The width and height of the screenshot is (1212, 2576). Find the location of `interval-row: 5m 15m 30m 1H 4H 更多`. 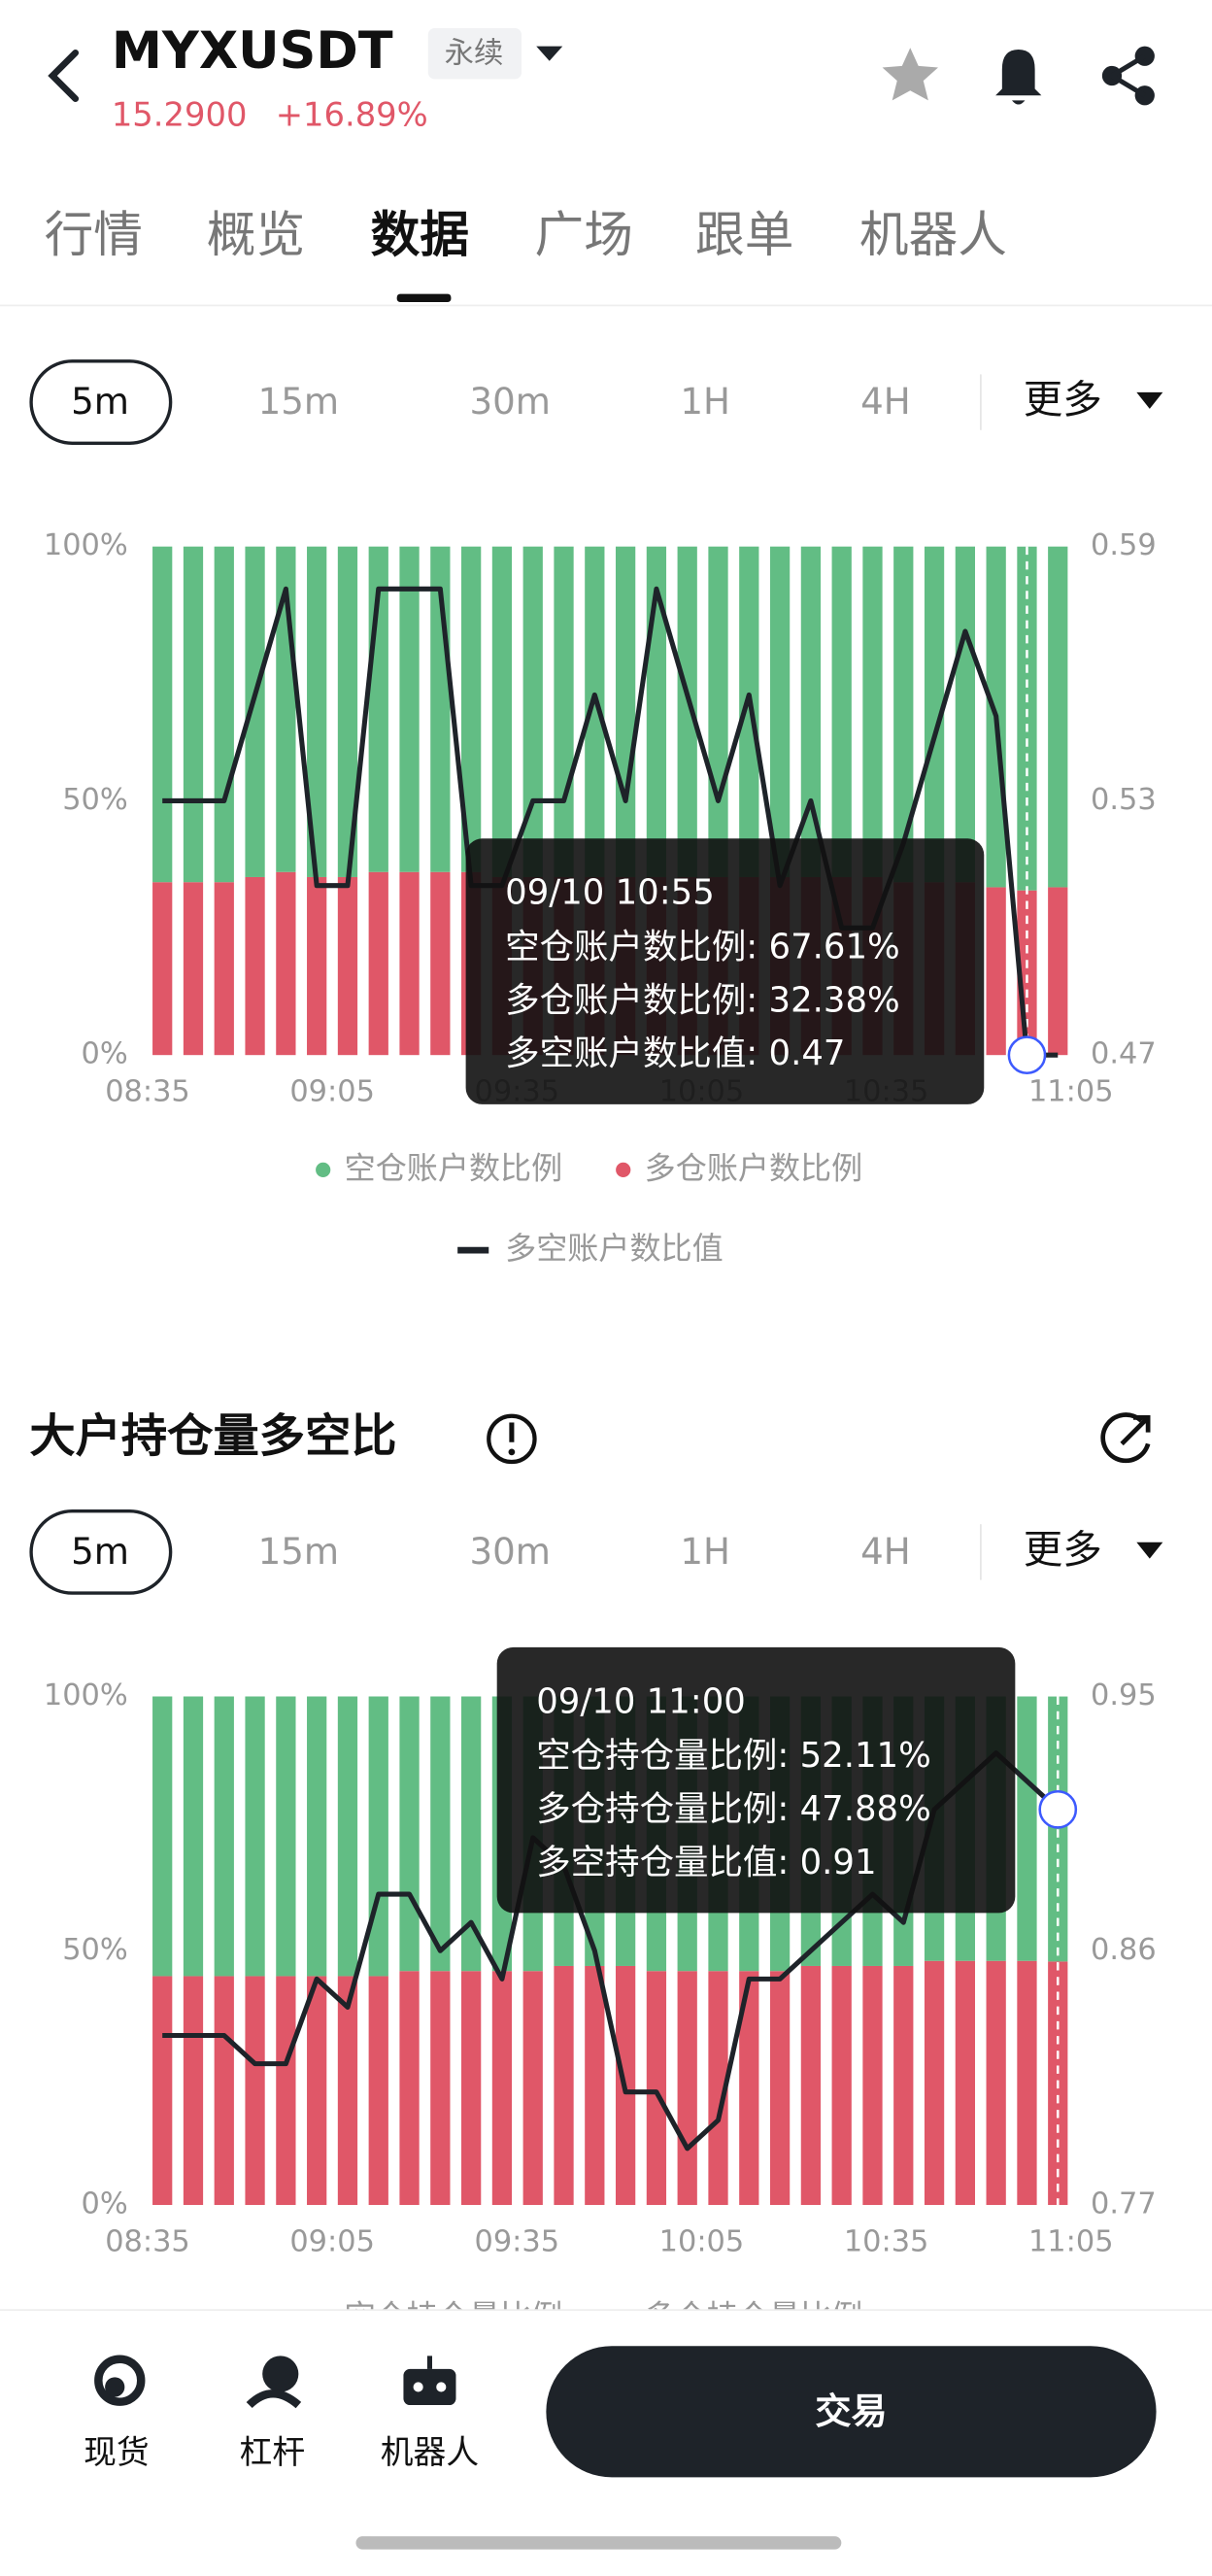

interval-row: 5m 15m 30m 1H 4H 更多 is located at coordinates (596, 1551).